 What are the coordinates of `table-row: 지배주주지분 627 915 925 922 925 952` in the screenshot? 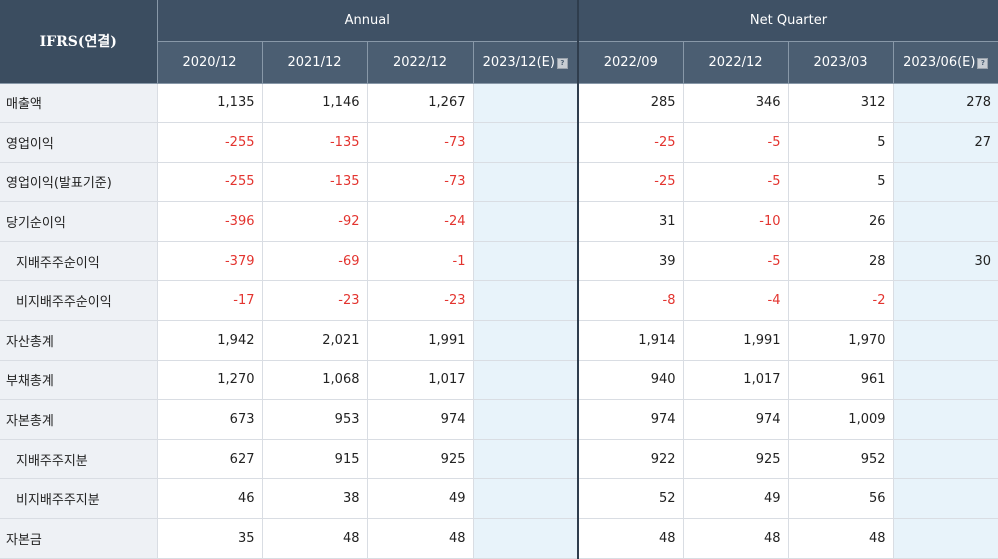 It's located at (499, 459).